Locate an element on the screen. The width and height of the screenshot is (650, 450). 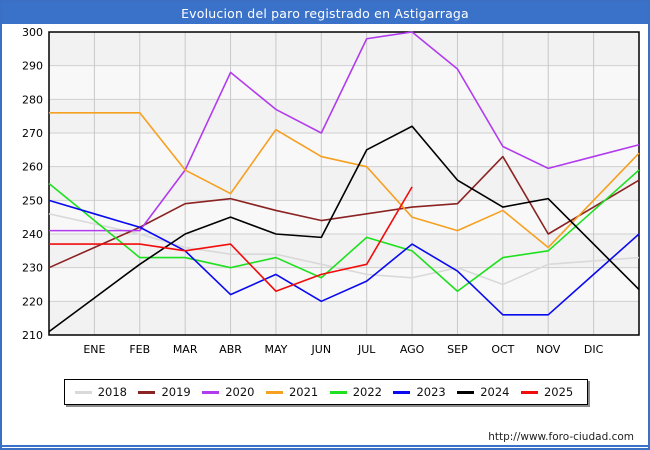
legend-label: 2025 is located at coordinates (558, 392).